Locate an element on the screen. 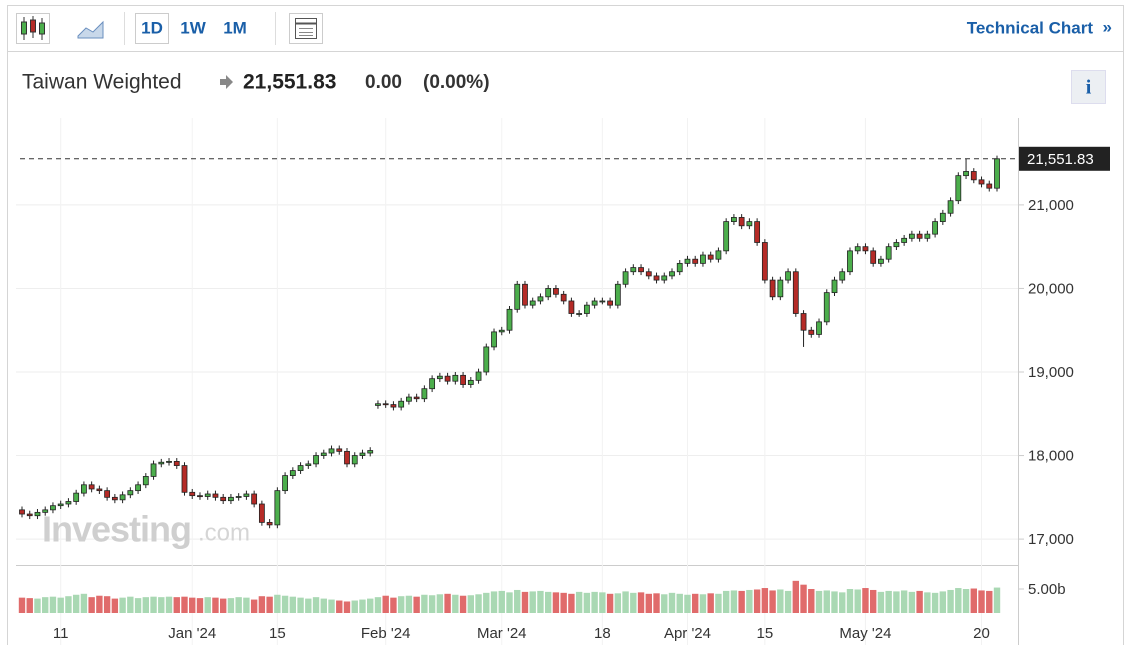 This screenshot has height=645, width=1129. y-tick-label: 20,000 is located at coordinates (1051, 288).